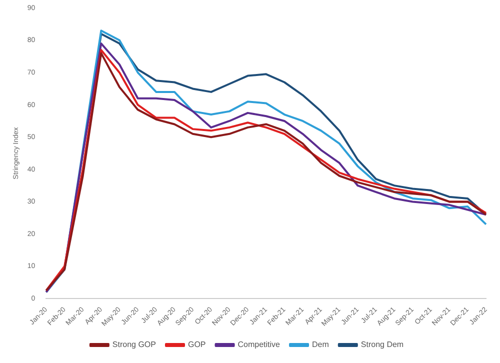 The width and height of the screenshot is (500, 363). What do you see at coordinates (259, 345) in the screenshot?
I see `legend-label: Competitive` at bounding box center [259, 345].